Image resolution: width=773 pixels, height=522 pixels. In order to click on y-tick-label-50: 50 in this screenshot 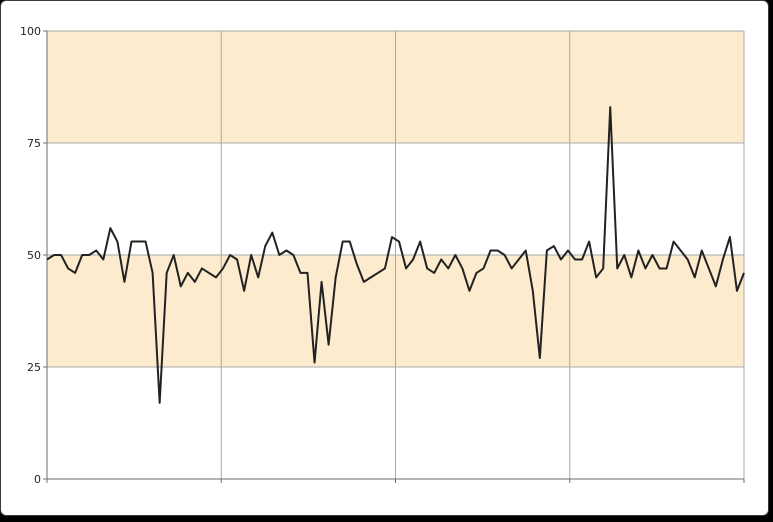, I will do `click(34, 255)`.